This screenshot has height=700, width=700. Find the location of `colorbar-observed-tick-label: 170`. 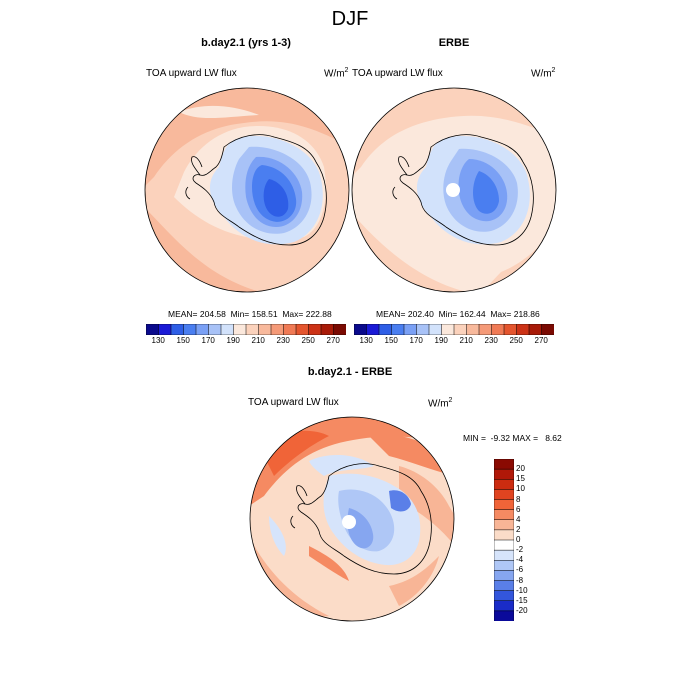

colorbar-observed-tick-label: 170 is located at coordinates (416, 340).